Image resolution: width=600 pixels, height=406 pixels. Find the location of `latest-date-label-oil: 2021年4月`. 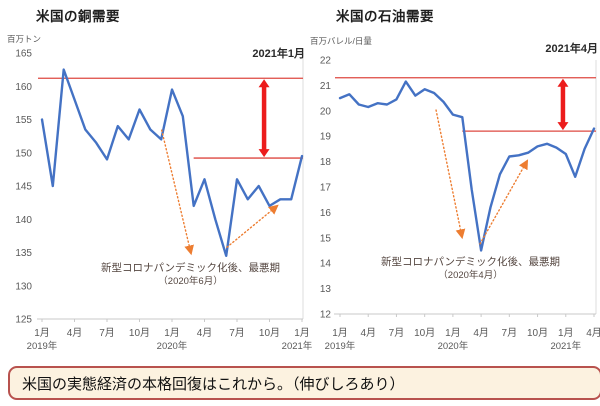

latest-date-label-oil: 2021年4月 is located at coordinates (571, 49).